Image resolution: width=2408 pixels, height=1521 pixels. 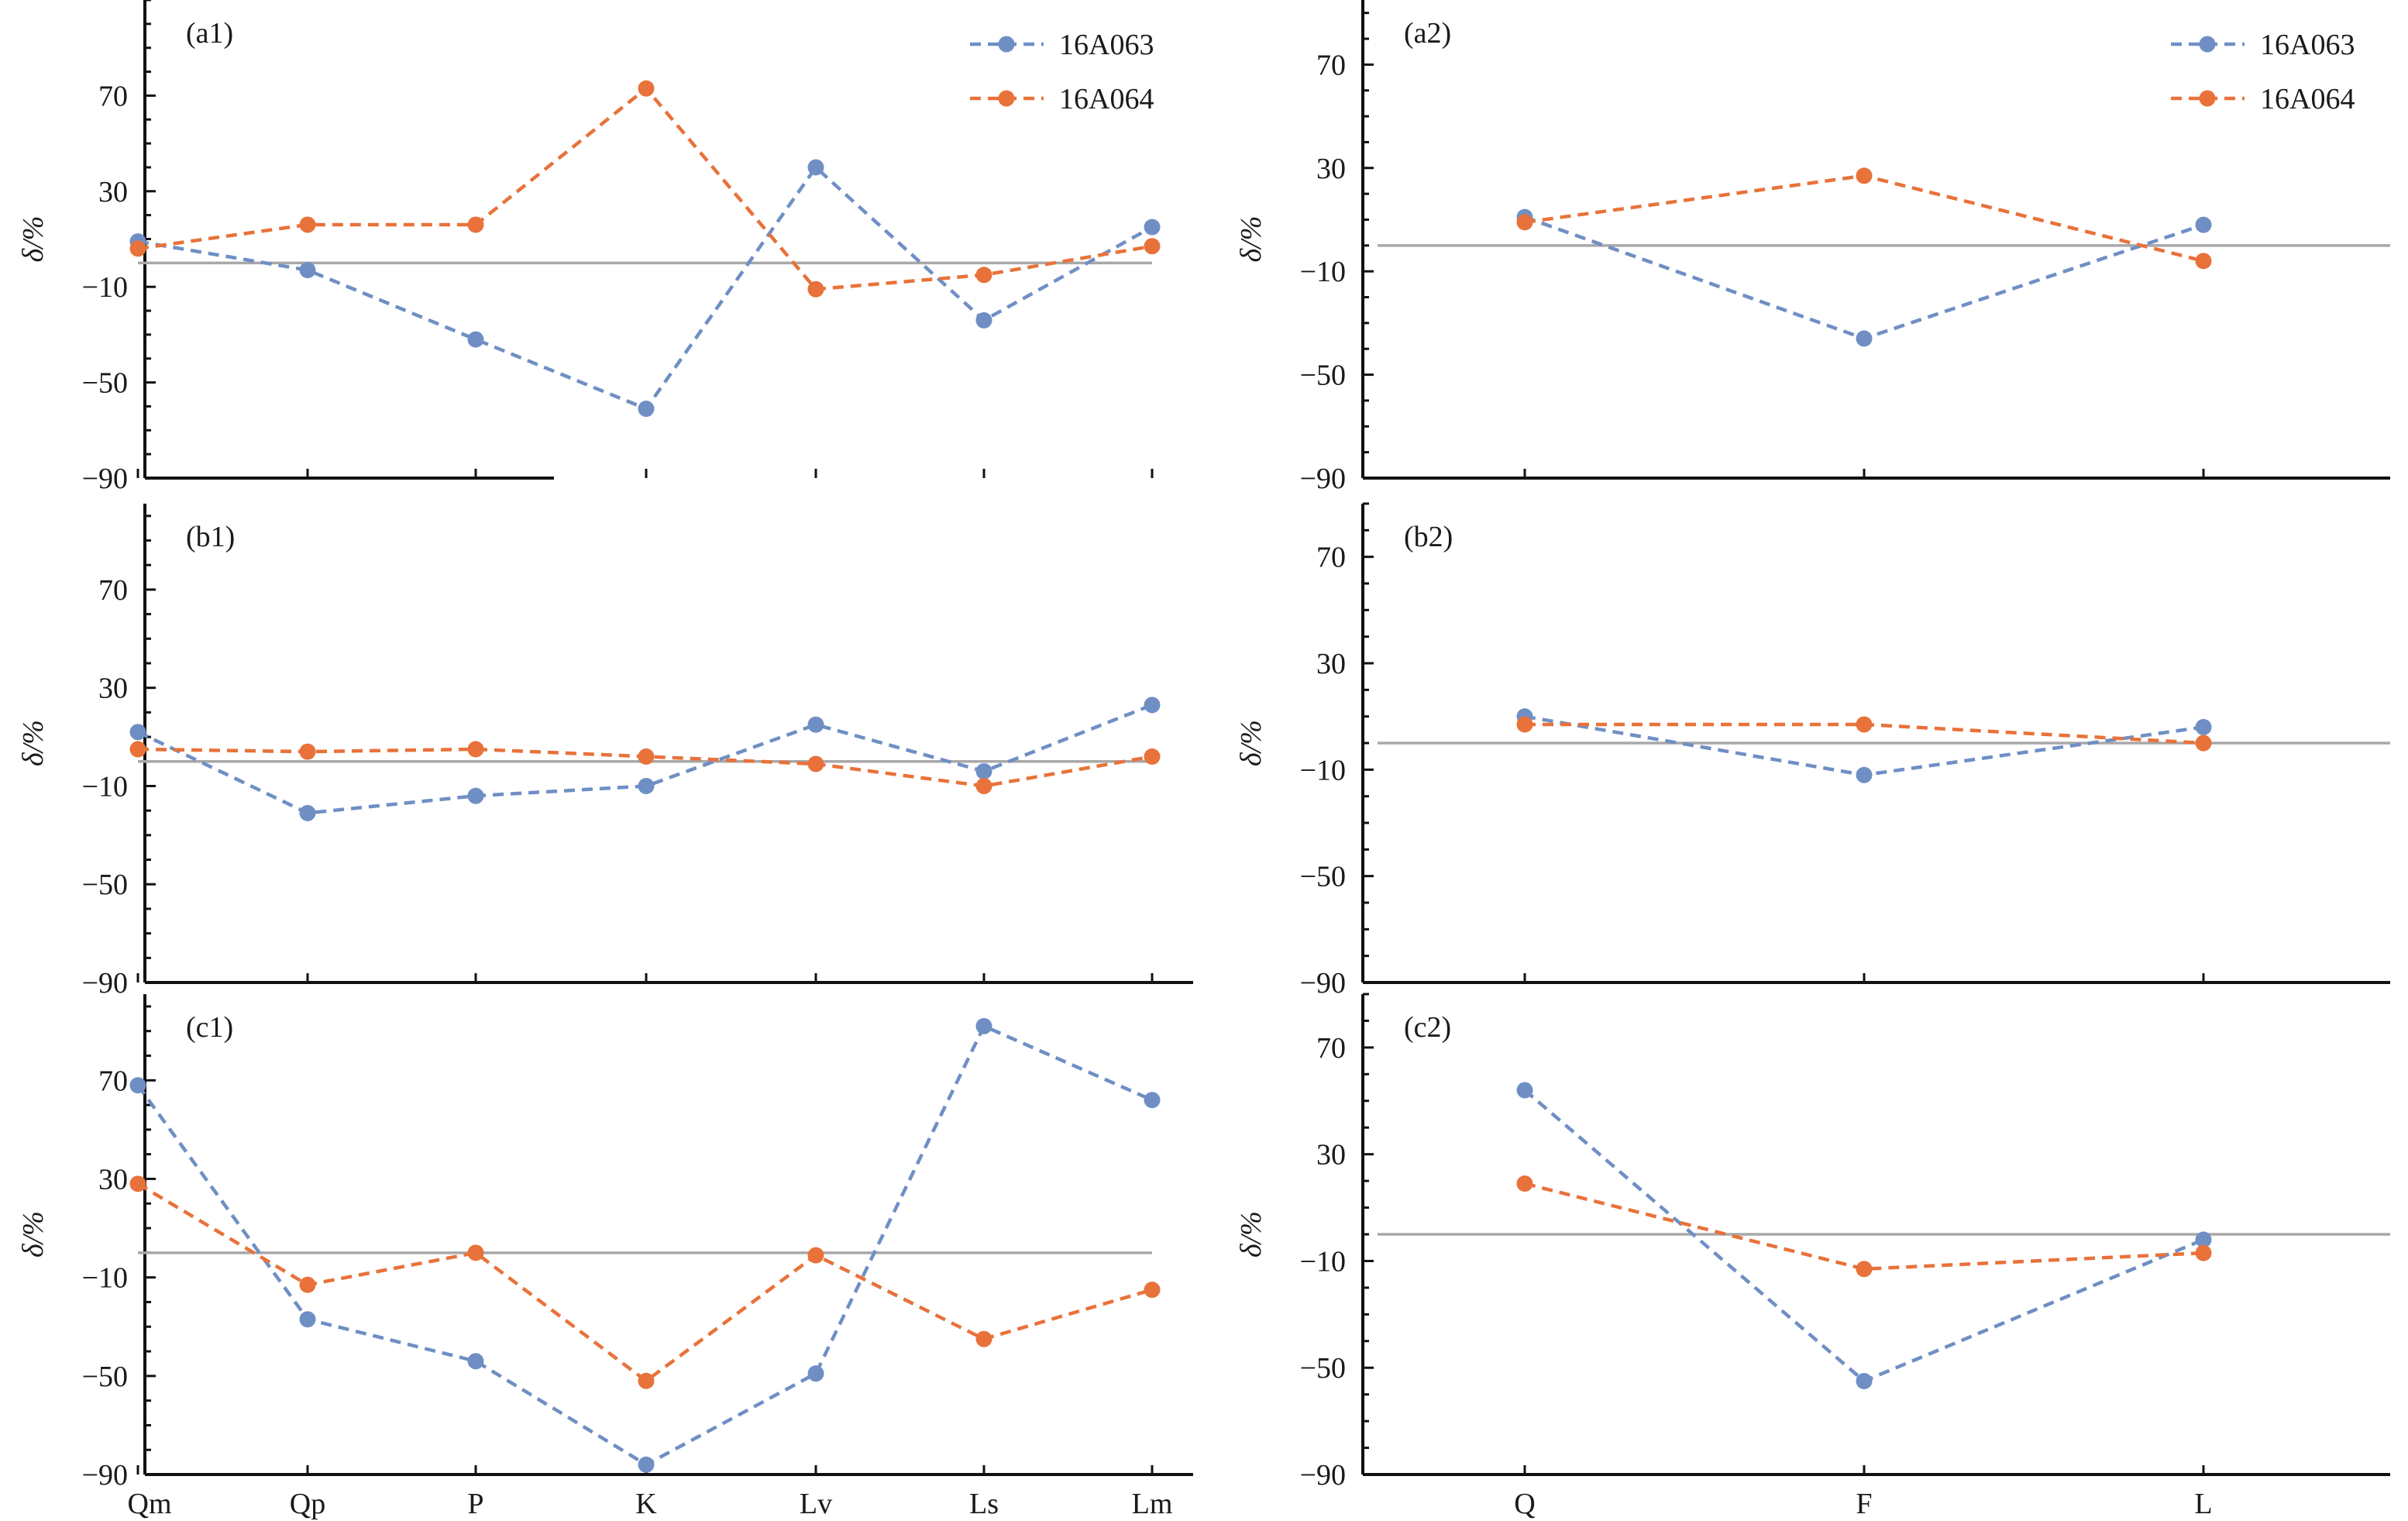 What do you see at coordinates (1427, 33) in the screenshot?
I see `panel-label: (a2)` at bounding box center [1427, 33].